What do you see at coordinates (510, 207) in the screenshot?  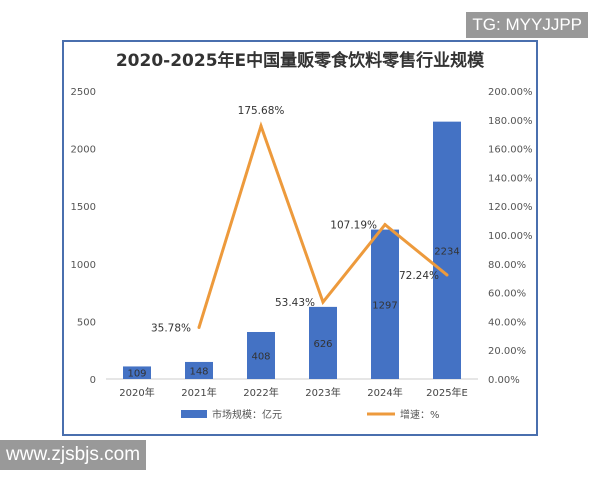 I see `y-right-tick: 120.00%` at bounding box center [510, 207].